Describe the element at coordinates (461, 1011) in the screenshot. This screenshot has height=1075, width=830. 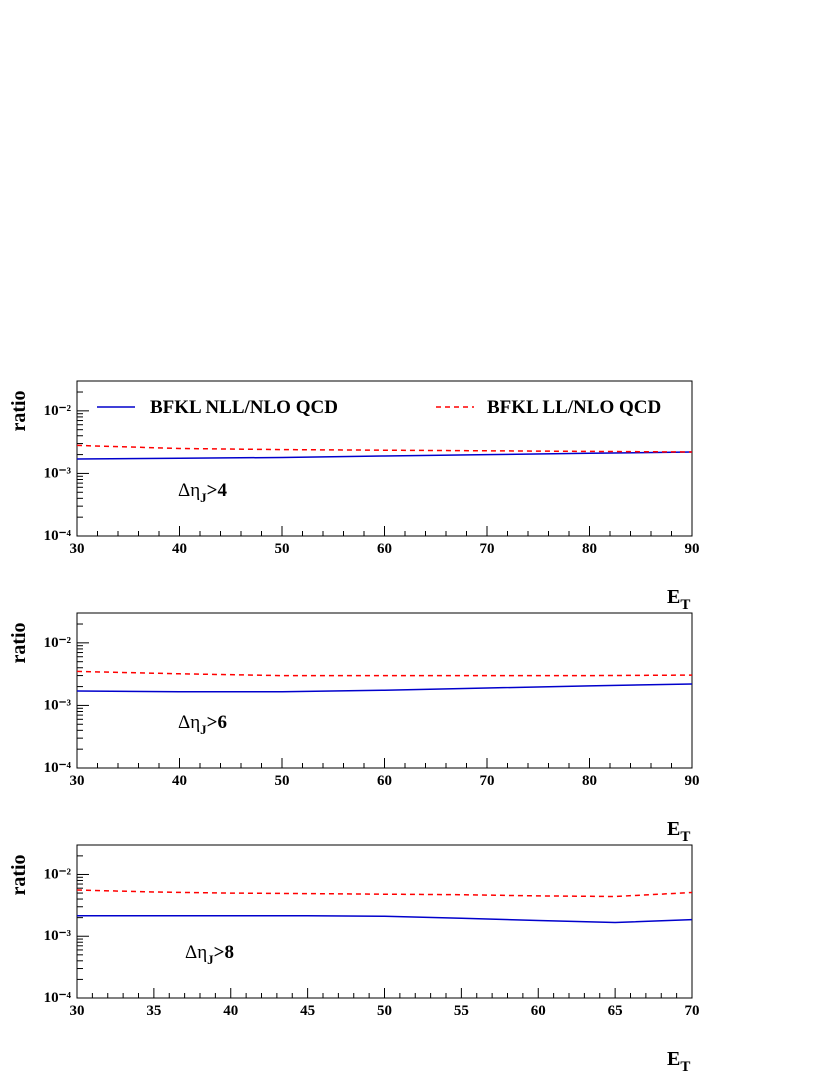
I see `x-tick-label: 55` at that location.